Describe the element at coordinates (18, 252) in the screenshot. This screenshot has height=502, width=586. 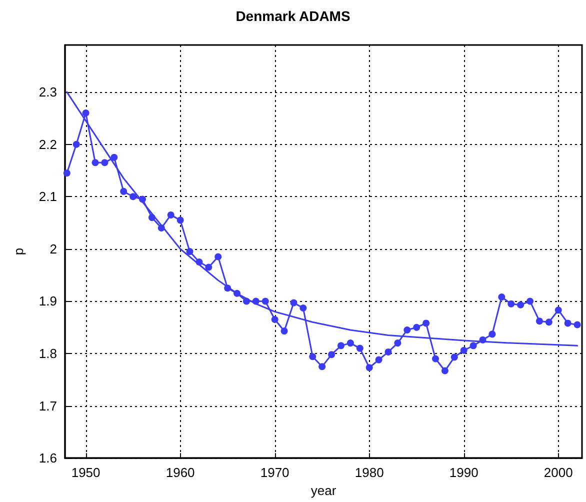
I see `y-axis-title: p` at that location.